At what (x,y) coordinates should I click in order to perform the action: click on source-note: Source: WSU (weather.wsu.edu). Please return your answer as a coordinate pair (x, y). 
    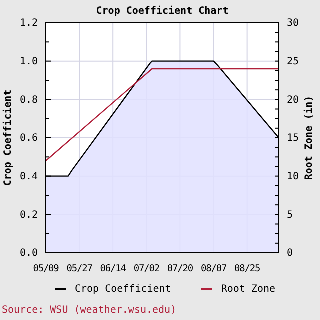
    Looking at the image, I should click on (89, 310).